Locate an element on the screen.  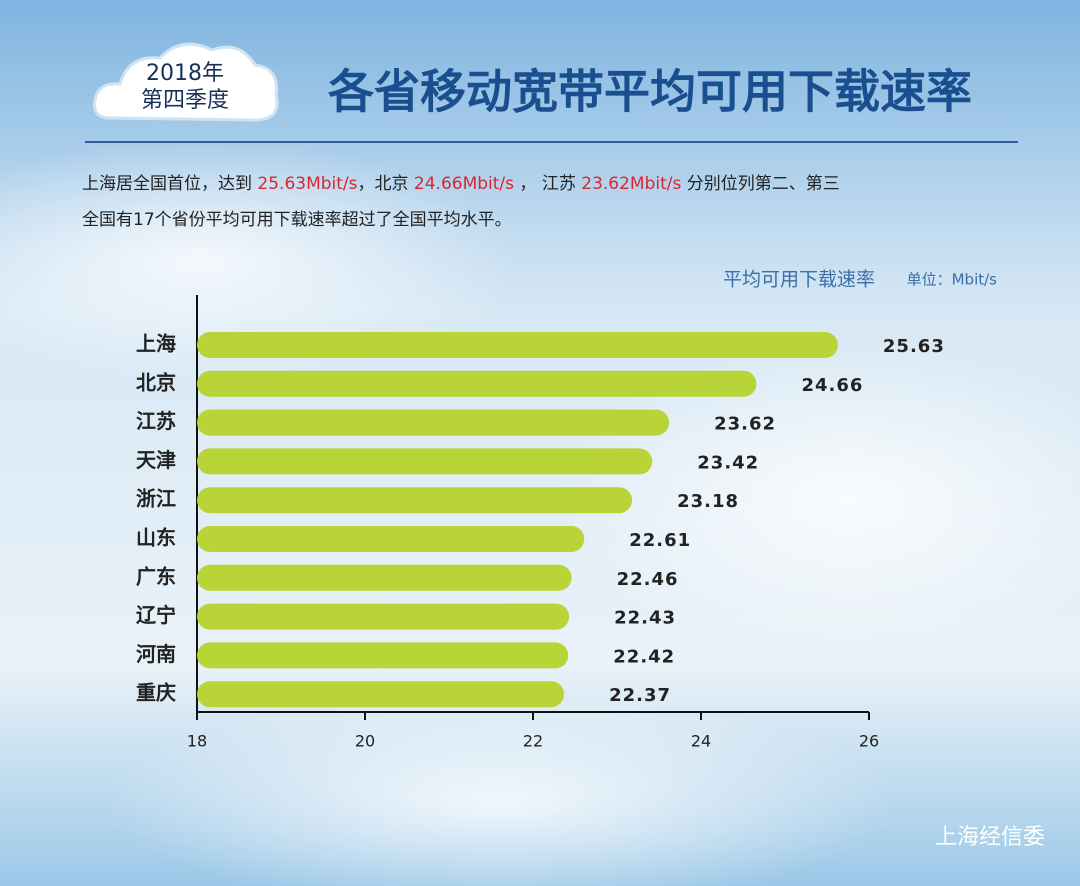
badge-quarter: 第四季度 is located at coordinates (185, 100).